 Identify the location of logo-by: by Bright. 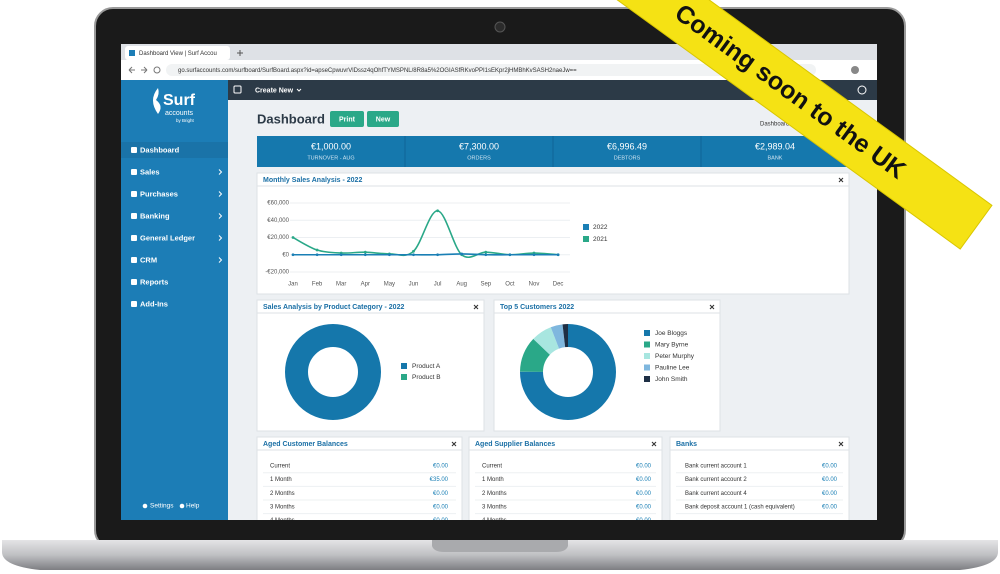
(185, 120).